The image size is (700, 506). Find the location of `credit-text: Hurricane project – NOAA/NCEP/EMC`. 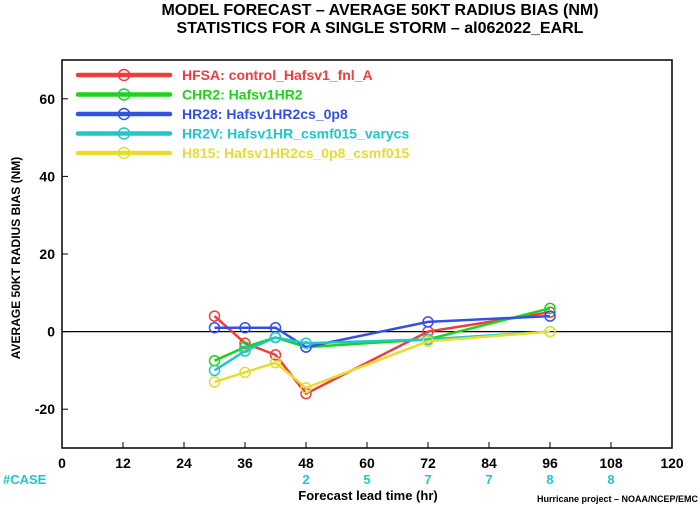

credit-text: Hurricane project – NOAA/NCEP/EMC is located at coordinates (618, 499).